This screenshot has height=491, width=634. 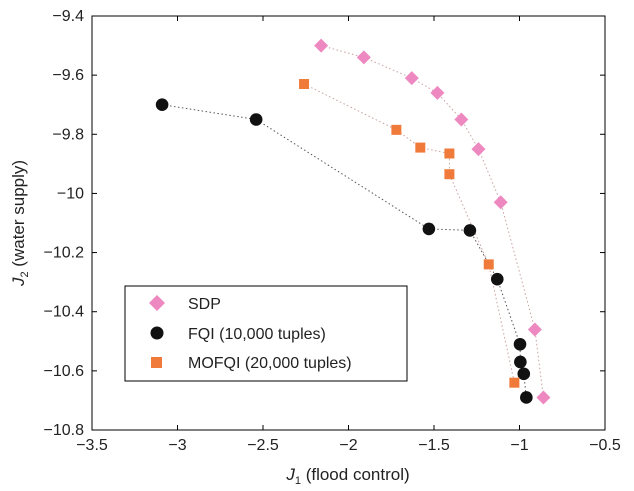 What do you see at coordinates (70, 193) in the screenshot?
I see `y-tick-label: −10` at bounding box center [70, 193].